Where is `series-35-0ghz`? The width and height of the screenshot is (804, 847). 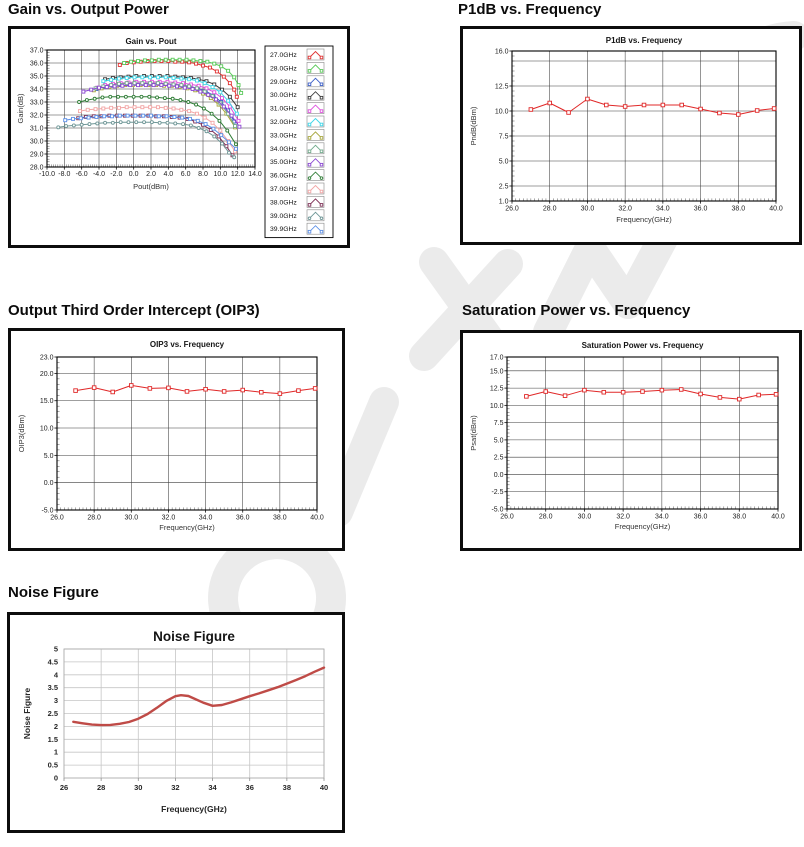
series-35-0ghz is located at coordinates (161, 106).